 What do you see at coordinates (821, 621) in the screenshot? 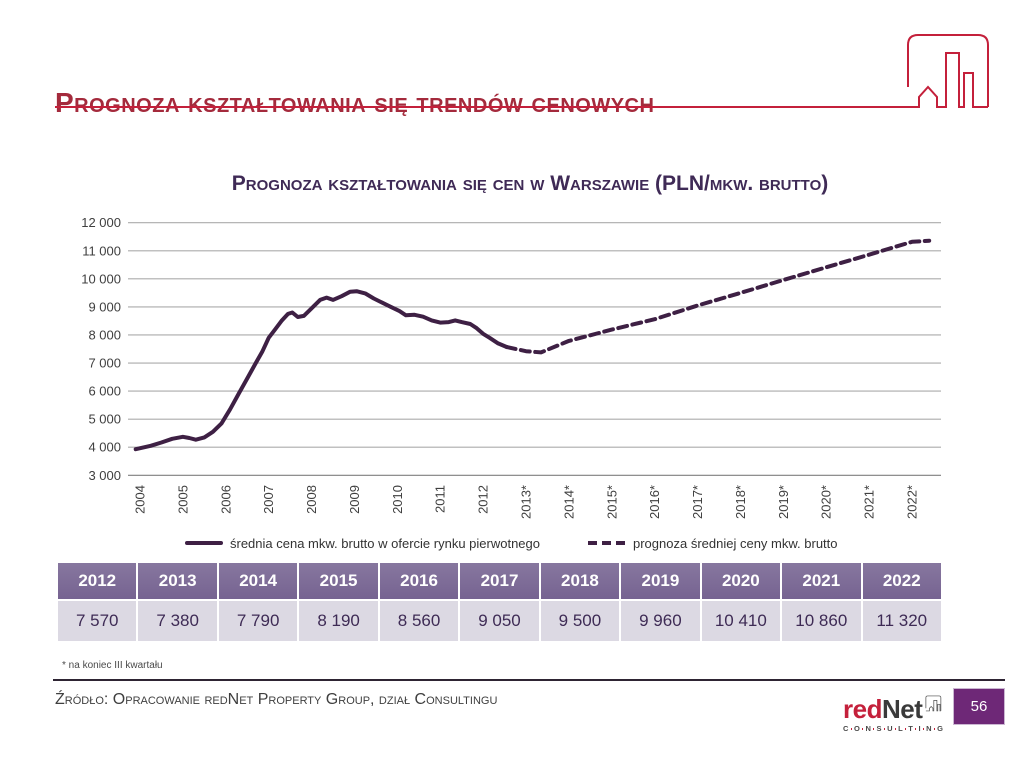
I see `table-price-cell: 10 860` at bounding box center [821, 621].